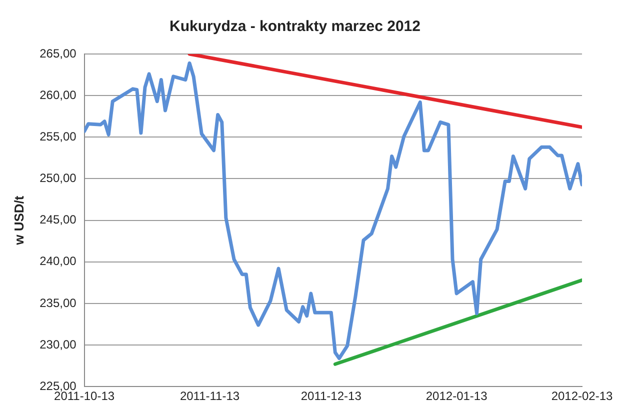  What do you see at coordinates (58, 95) in the screenshot?
I see `y-tick-label: 260,00` at bounding box center [58, 95].